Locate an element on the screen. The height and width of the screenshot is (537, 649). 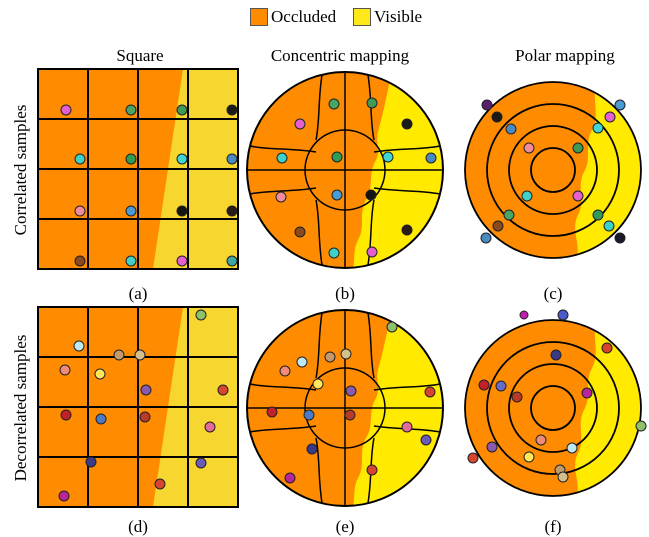
panel-label-c: (c) is located at coordinates (553, 293).